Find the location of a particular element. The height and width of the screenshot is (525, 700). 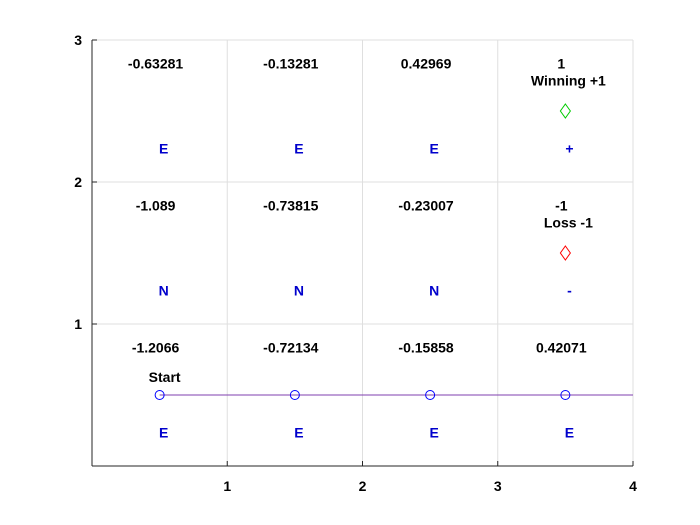

path-series is located at coordinates (393, 395).